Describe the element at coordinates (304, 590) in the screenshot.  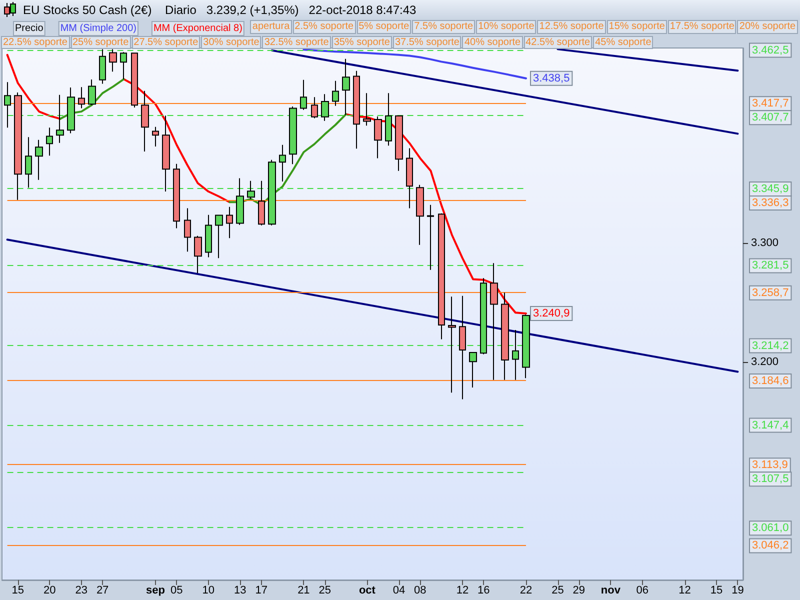
I see `x-tick-label: 21` at that location.